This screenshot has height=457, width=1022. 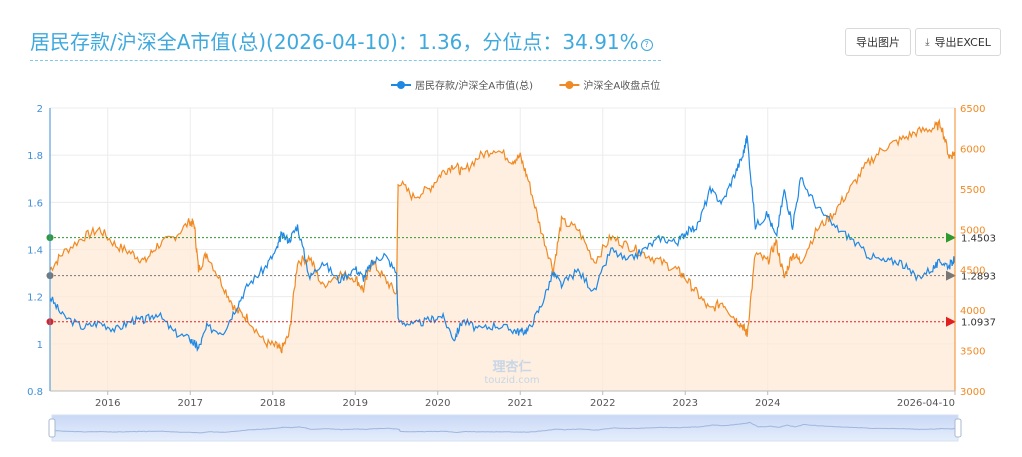 What do you see at coordinates (972, 149) in the screenshot?
I see `y-right-tick-label: 6000` at bounding box center [972, 149].